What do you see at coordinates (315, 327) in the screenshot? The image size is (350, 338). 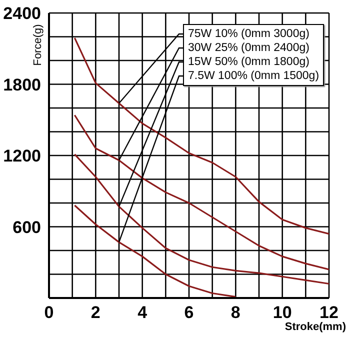 I see `x-axis-title: Stroke(mm)` at bounding box center [315, 327].